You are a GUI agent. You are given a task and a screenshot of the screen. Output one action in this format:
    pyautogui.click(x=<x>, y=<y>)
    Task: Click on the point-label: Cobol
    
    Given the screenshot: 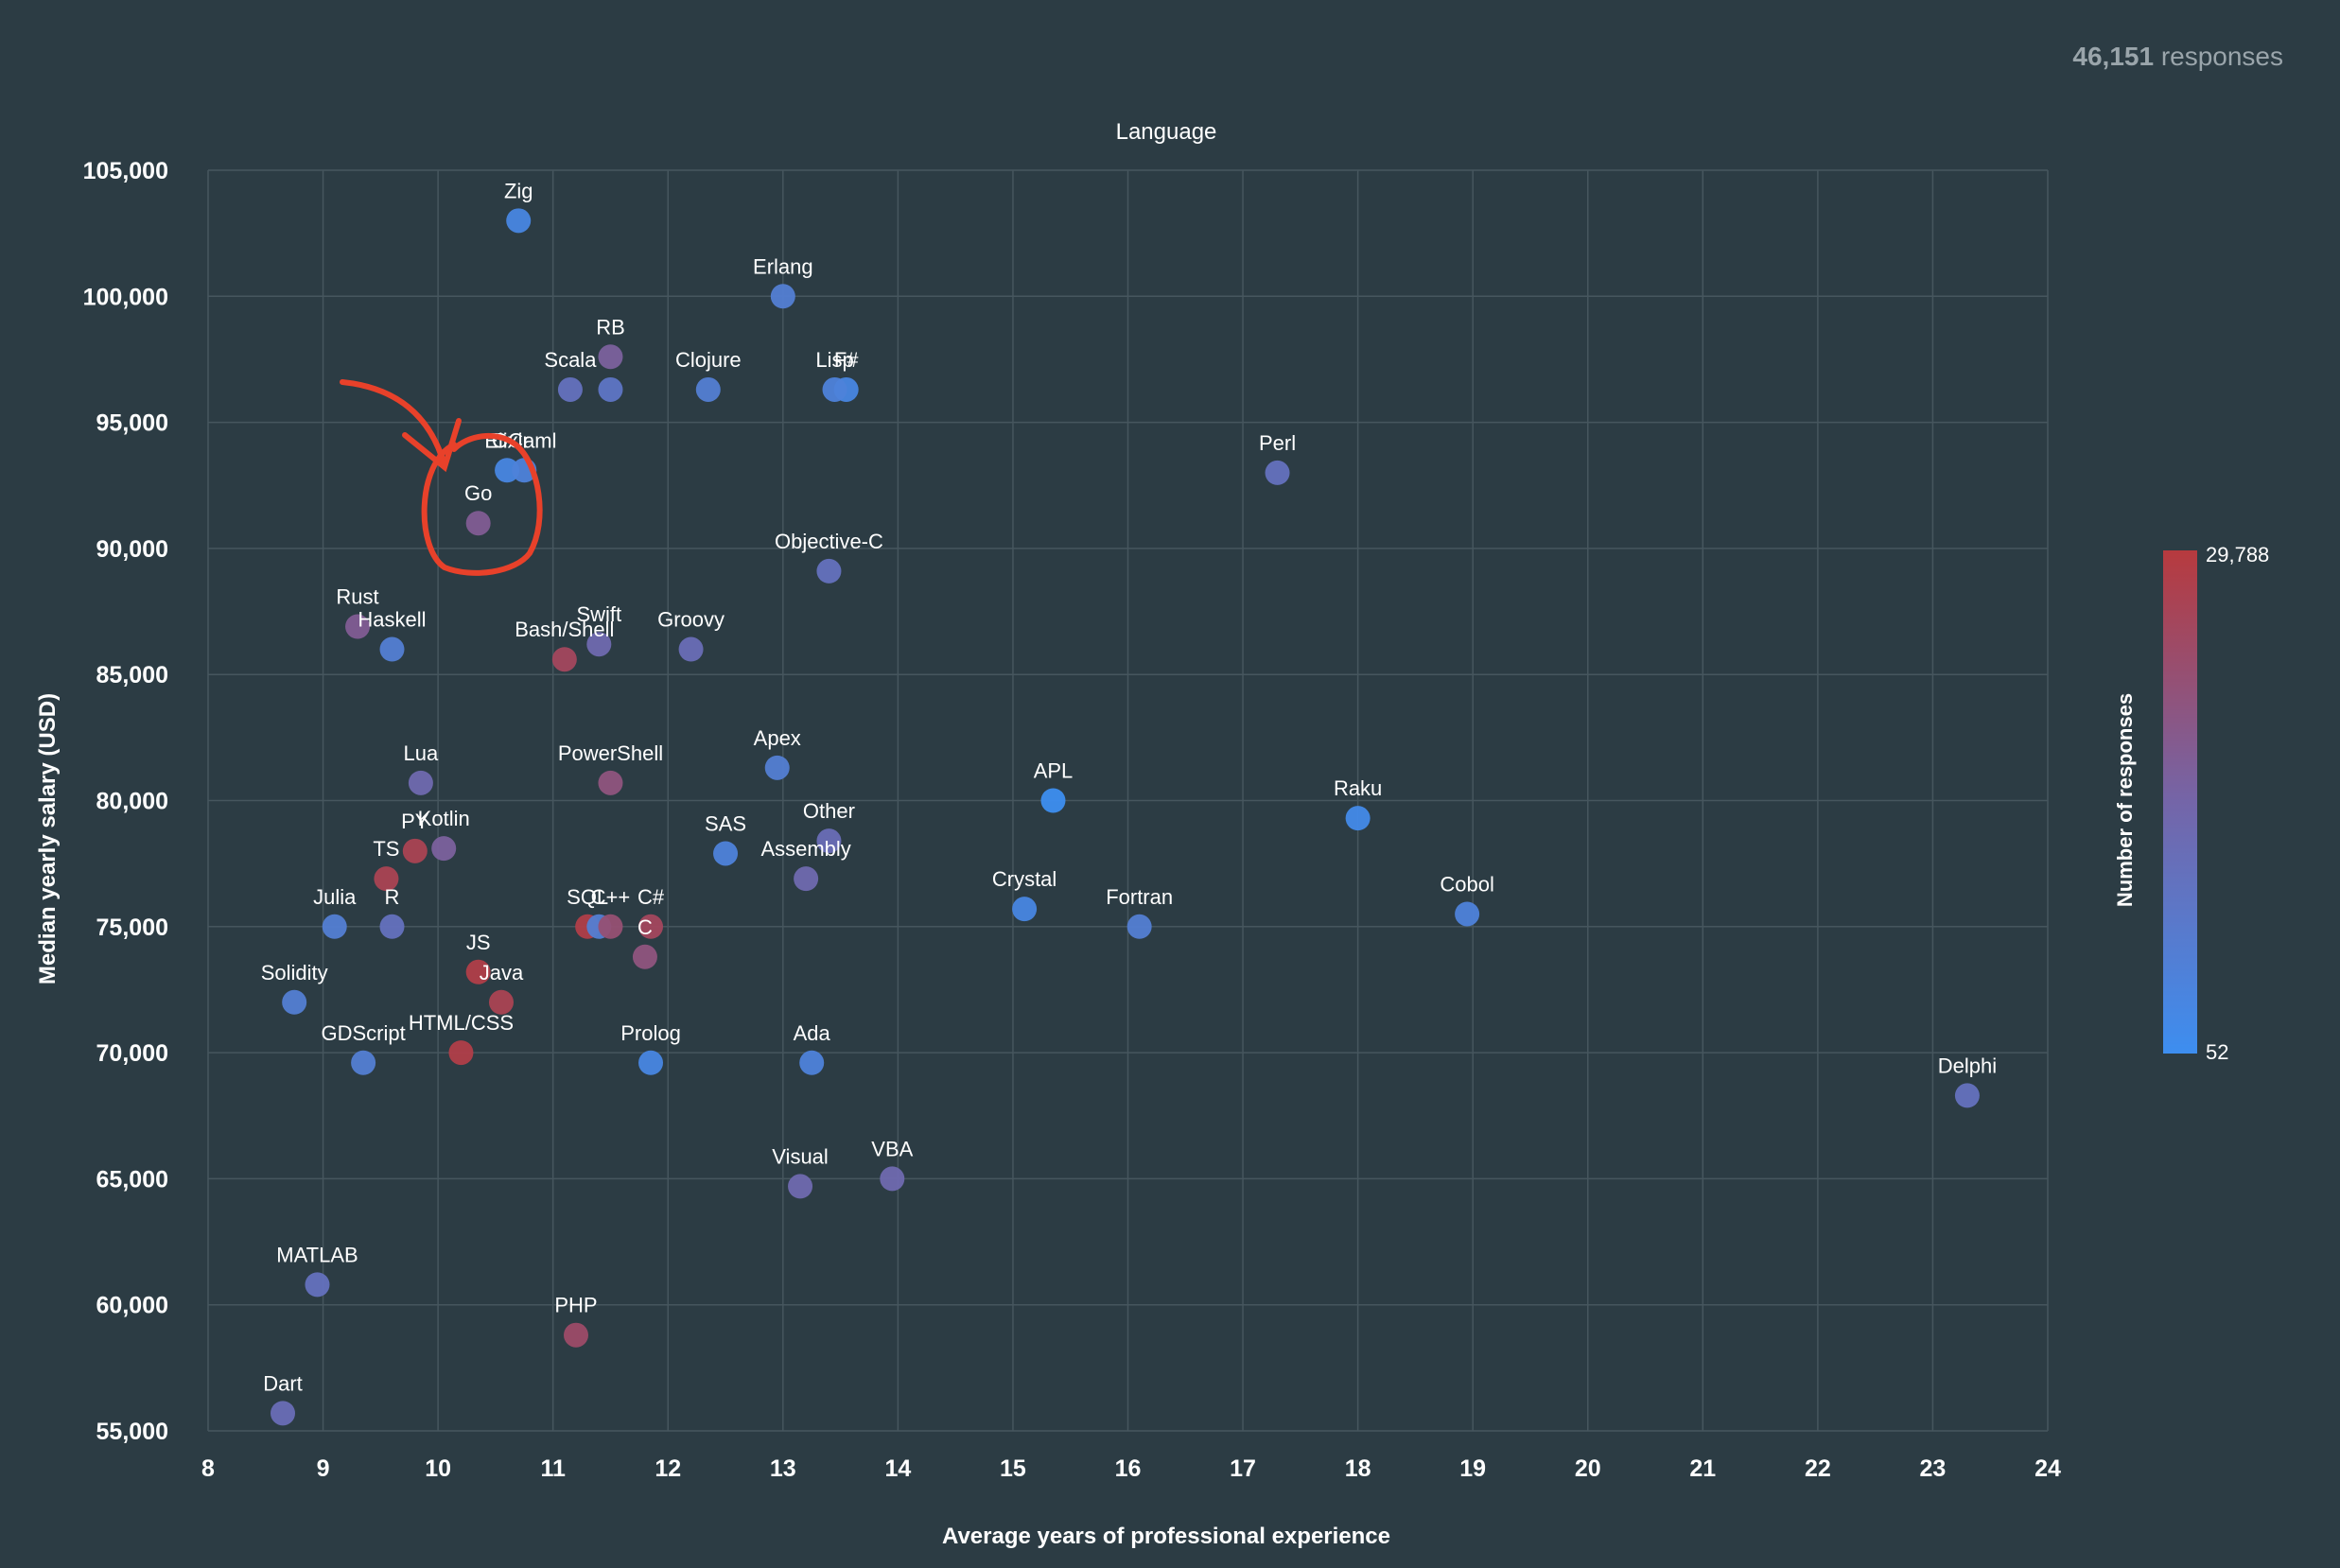 What is the action you would take?
    pyautogui.click(x=1467, y=884)
    